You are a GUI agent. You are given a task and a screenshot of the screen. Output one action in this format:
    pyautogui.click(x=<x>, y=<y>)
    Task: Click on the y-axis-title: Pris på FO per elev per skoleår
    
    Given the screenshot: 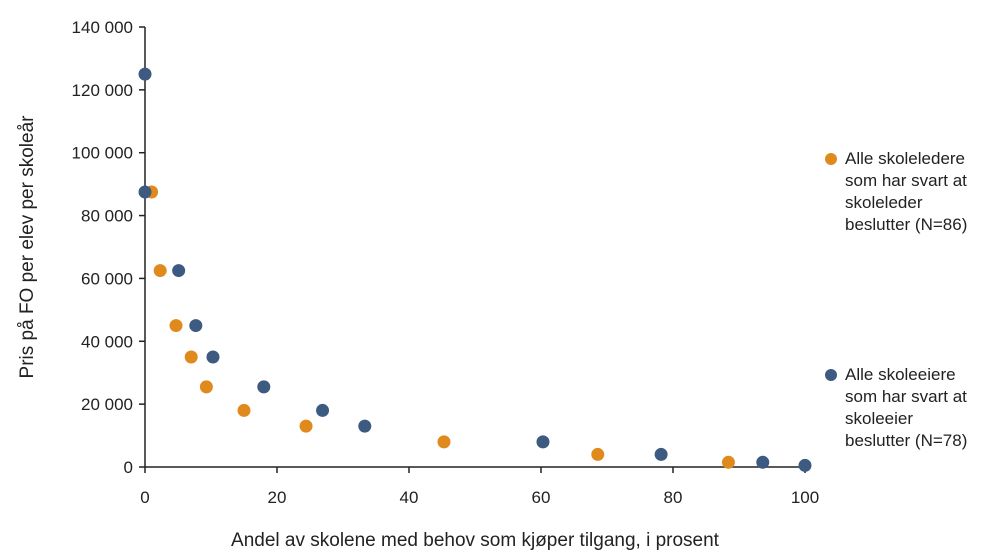 What is the action you would take?
    pyautogui.click(x=27, y=247)
    